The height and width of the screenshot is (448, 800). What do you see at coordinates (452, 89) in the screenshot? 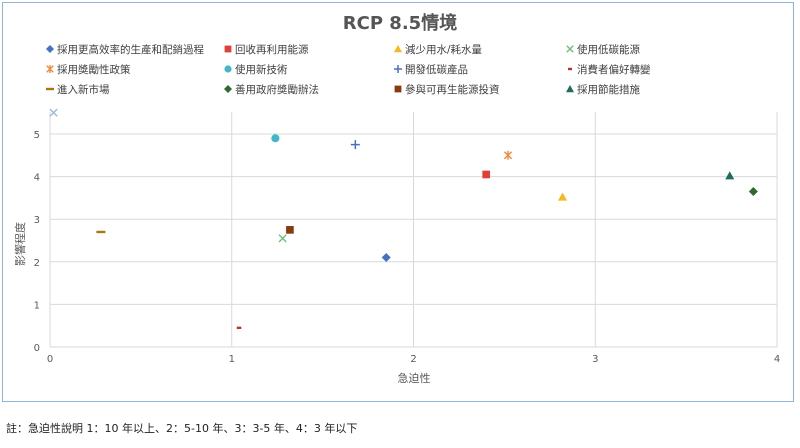
I see `legend-label: 參與可再生能源投資` at bounding box center [452, 89].